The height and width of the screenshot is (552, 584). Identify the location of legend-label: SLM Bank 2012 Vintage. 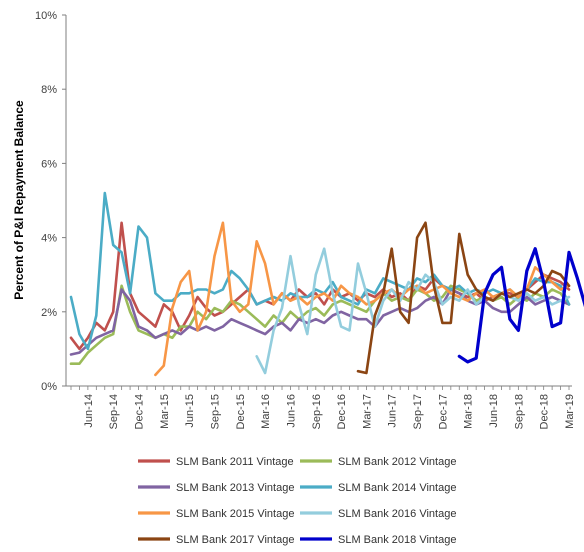
(397, 462).